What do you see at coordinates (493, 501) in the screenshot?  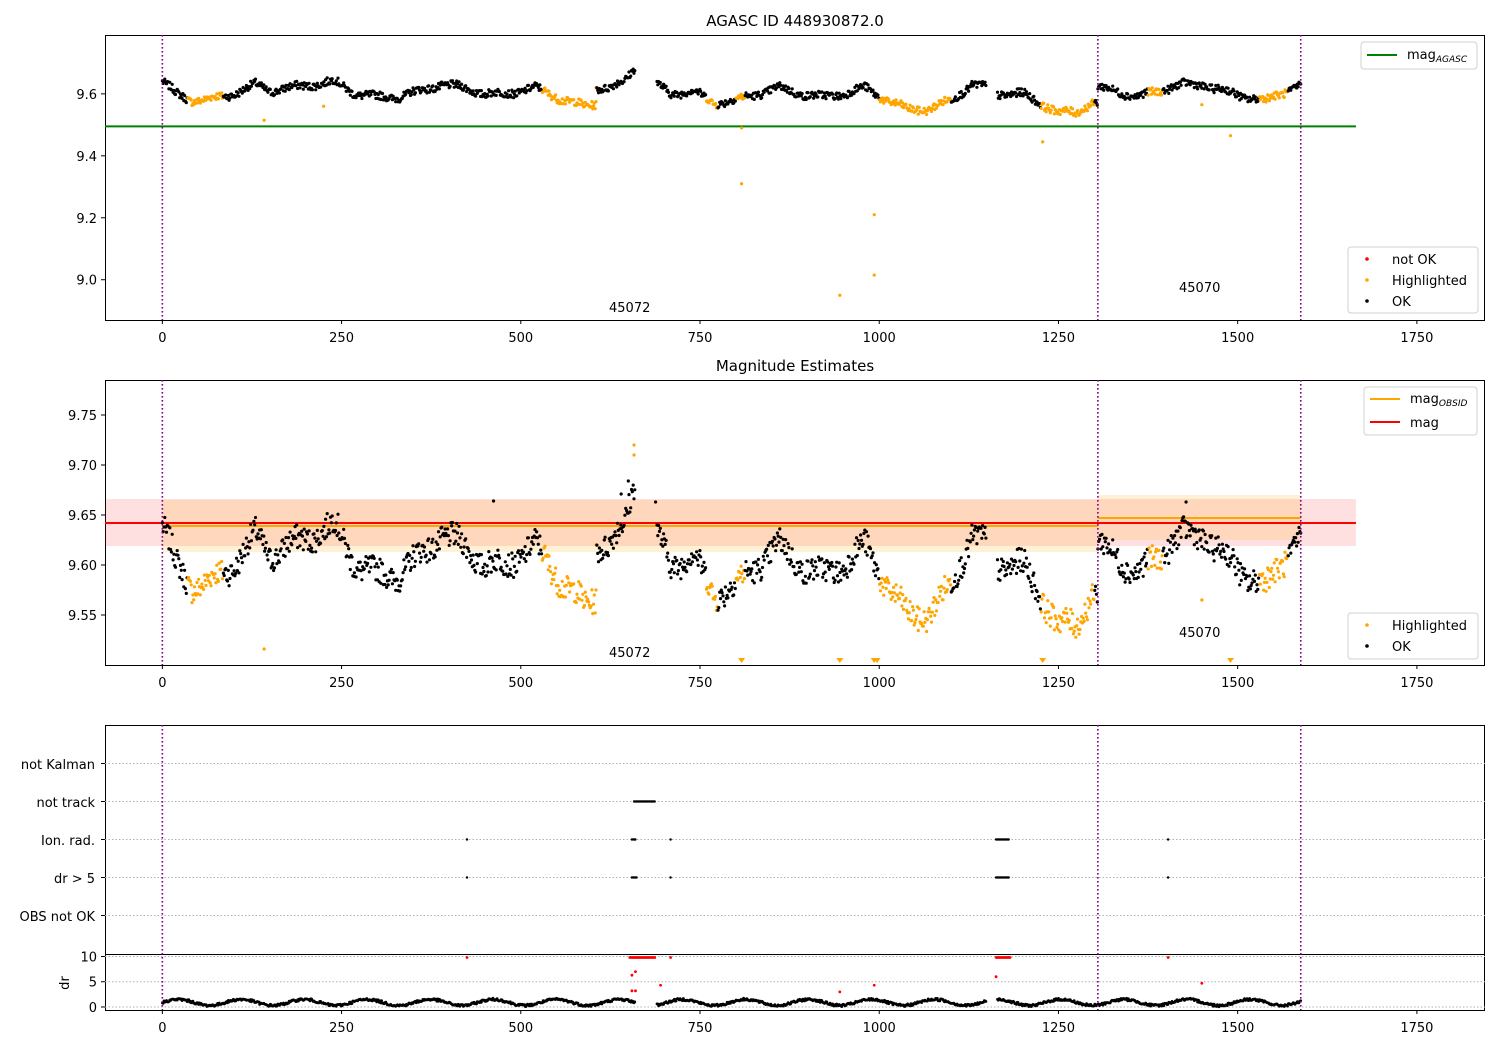 I see `outlier-point` at bounding box center [493, 501].